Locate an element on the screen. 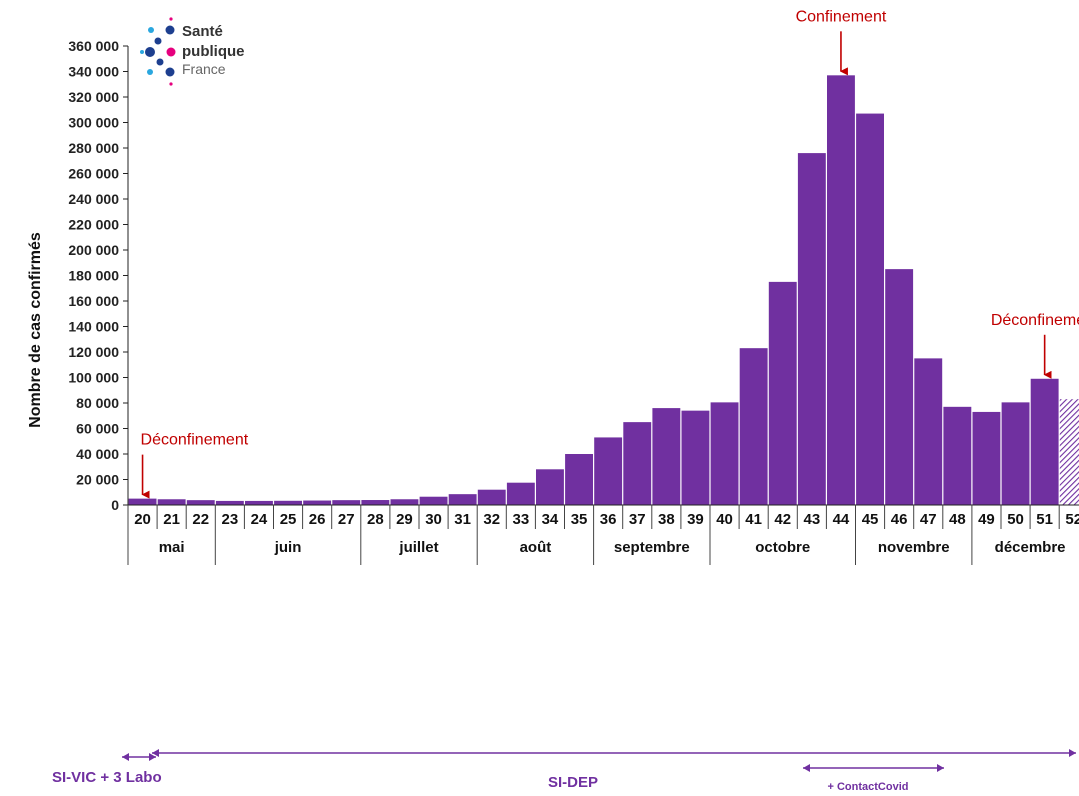 Image resolution: width=1079 pixels, height=796 pixels. week-label: 52 is located at coordinates (1072, 519).